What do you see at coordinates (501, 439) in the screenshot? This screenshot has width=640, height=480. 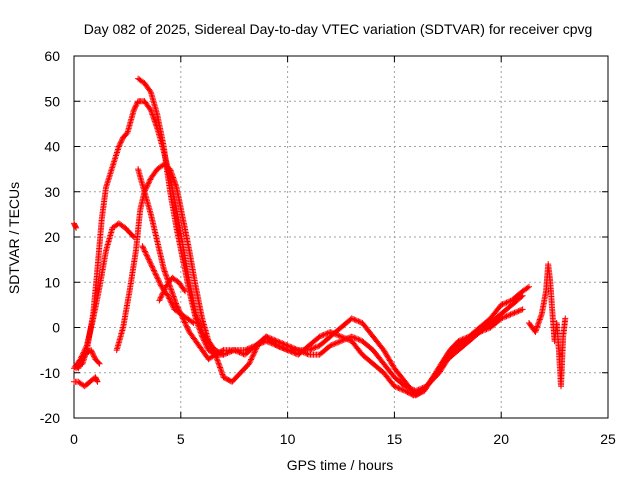 I see `x-tick-label: 20` at bounding box center [501, 439].